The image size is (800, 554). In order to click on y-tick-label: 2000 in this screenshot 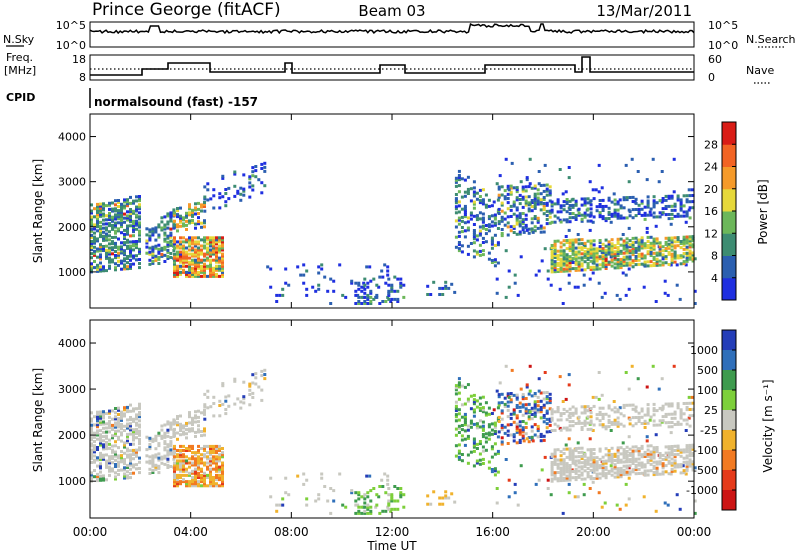, I will do `click(72, 435)`.